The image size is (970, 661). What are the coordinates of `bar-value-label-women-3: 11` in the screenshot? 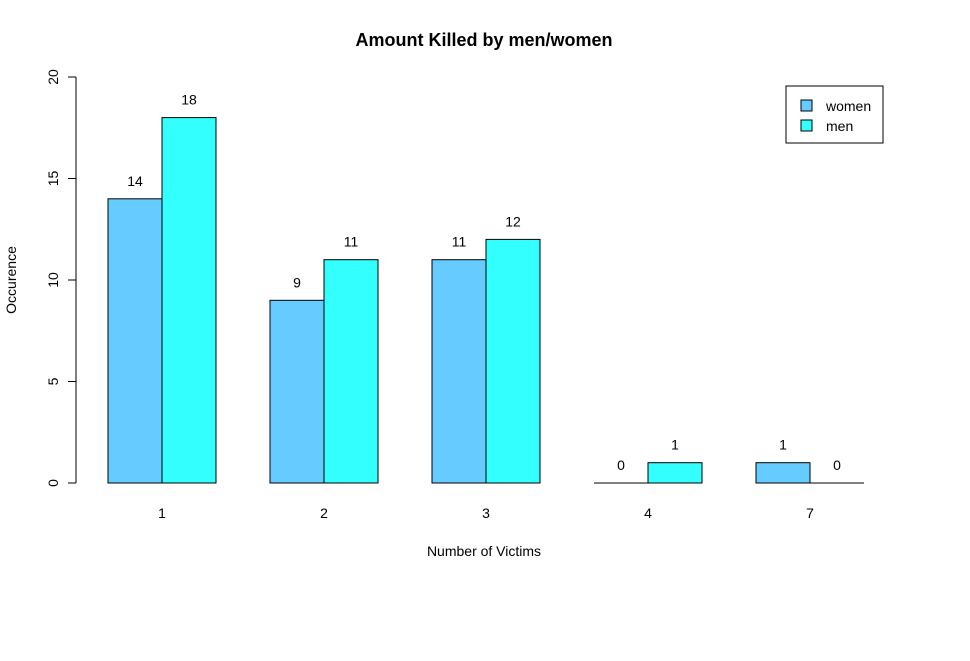 It's located at (459, 242).